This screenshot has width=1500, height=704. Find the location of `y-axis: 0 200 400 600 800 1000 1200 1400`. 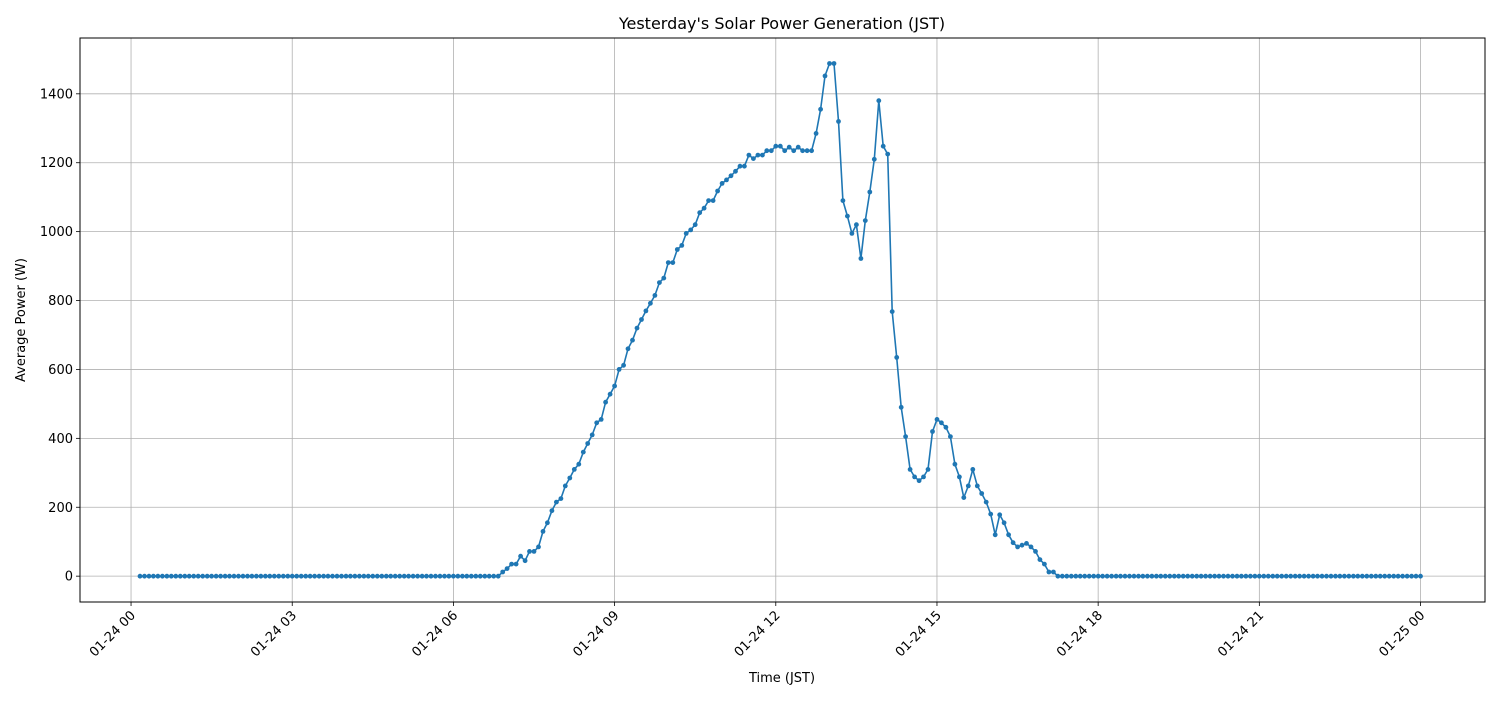

y-axis: 0 200 400 600 800 1000 1200 1400 is located at coordinates (60, 336).